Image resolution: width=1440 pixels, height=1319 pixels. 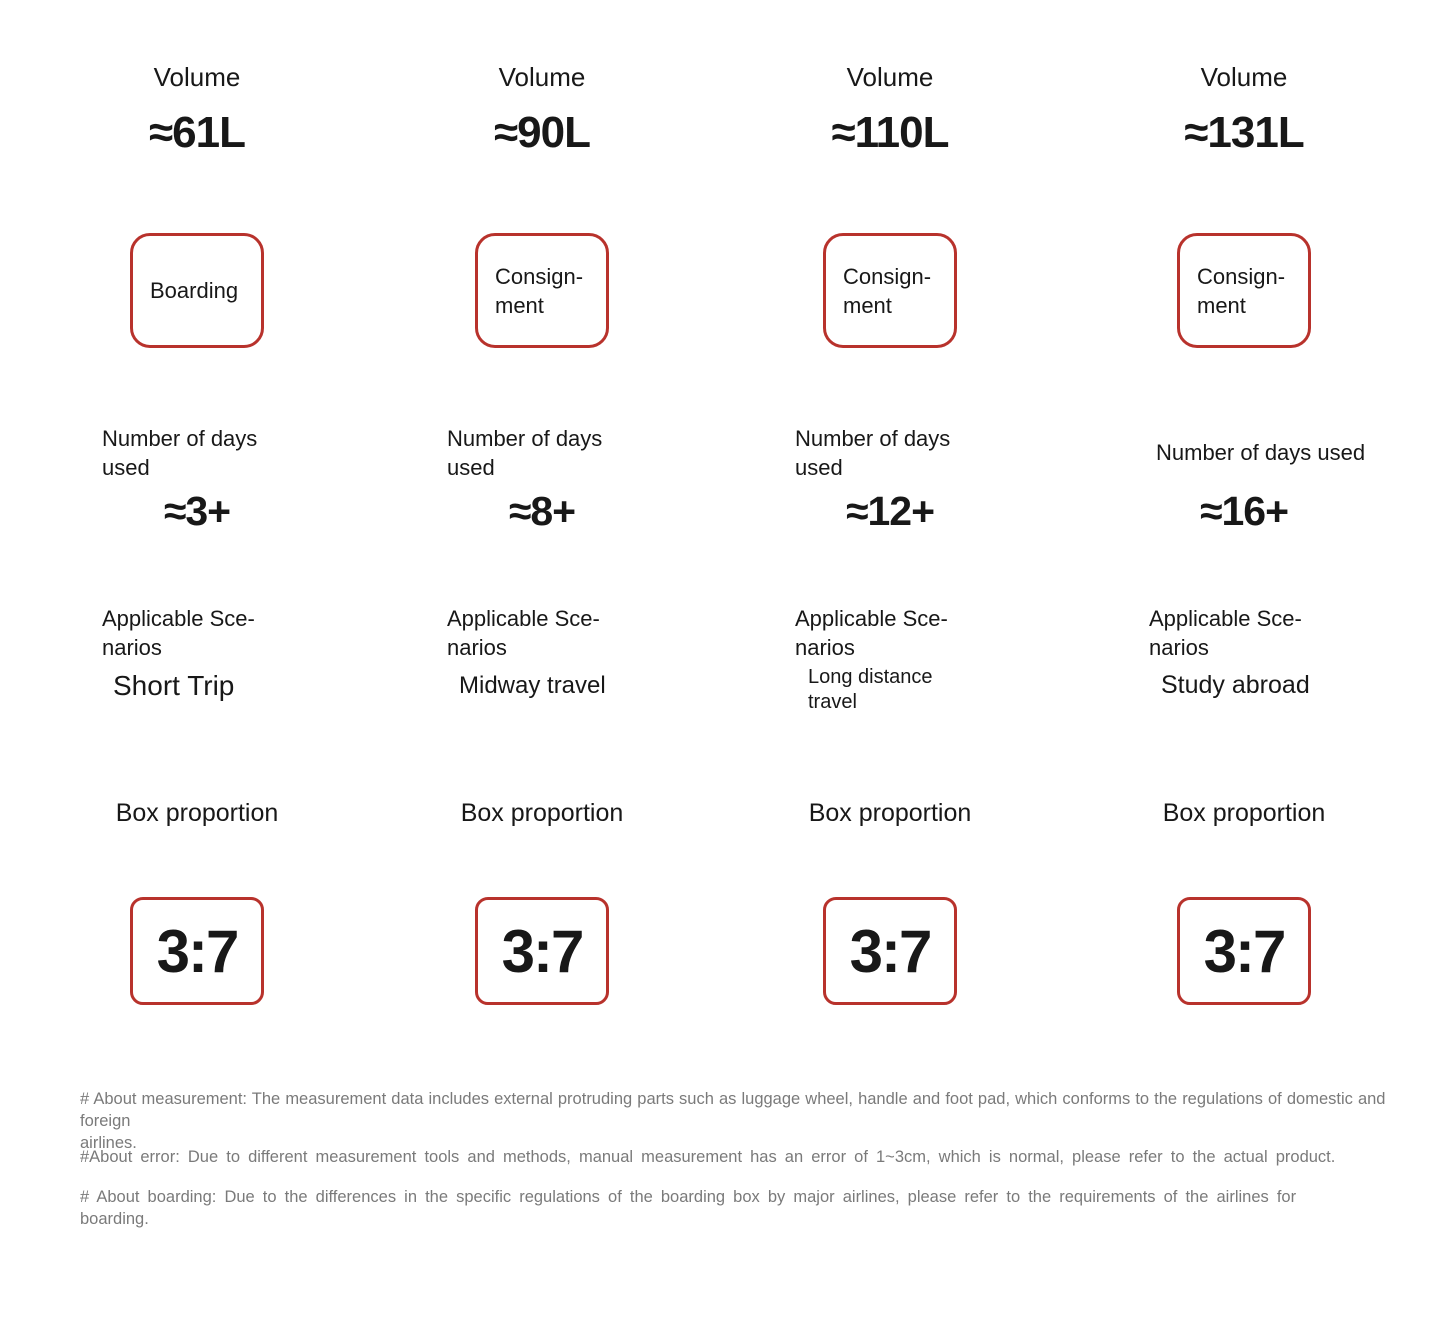 I want to click on days-used-value: ≈3+, so click(x=197, y=511).